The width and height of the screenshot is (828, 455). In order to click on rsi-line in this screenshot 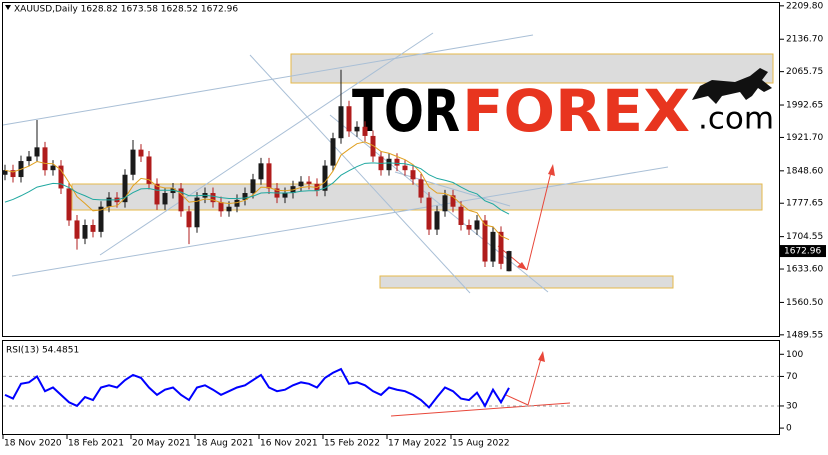, I will do `click(257, 388)`.